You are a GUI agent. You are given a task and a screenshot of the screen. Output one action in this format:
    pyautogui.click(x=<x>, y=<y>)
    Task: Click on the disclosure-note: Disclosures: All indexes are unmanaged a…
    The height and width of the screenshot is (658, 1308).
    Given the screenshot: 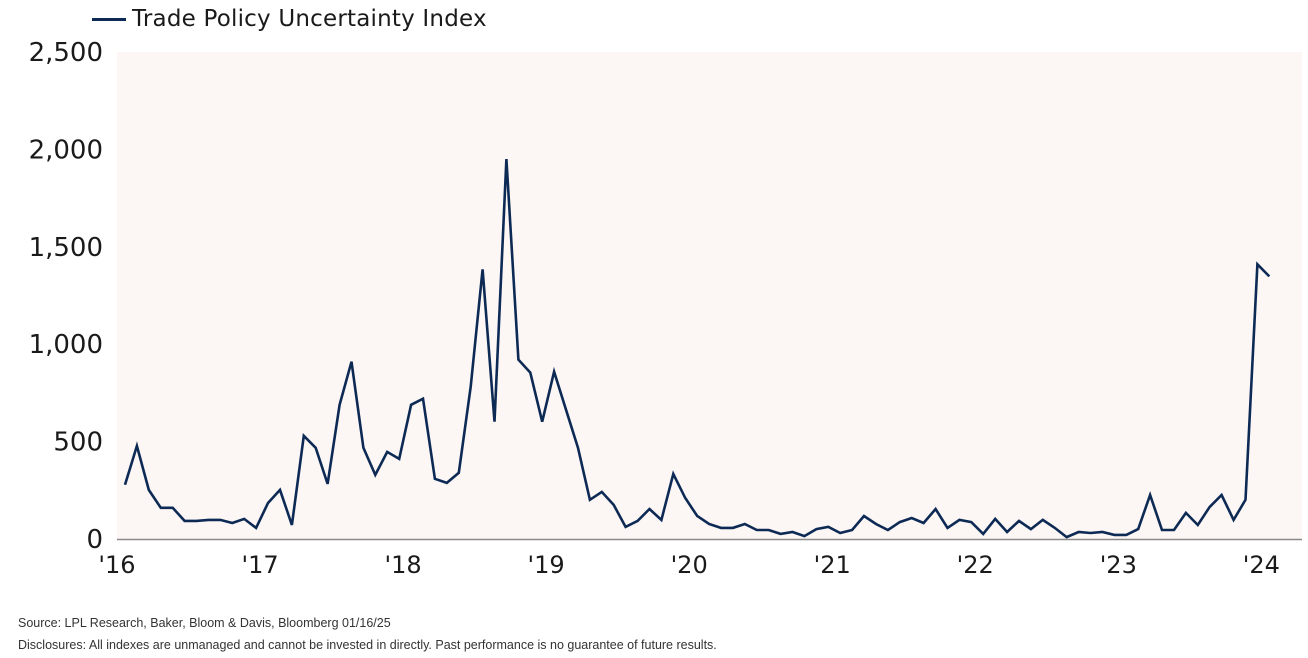 What is the action you would take?
    pyautogui.click(x=367, y=645)
    